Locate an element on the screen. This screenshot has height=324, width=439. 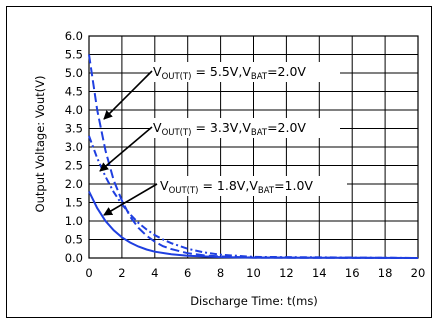
x-tick-label: 14 is located at coordinates (319, 273).